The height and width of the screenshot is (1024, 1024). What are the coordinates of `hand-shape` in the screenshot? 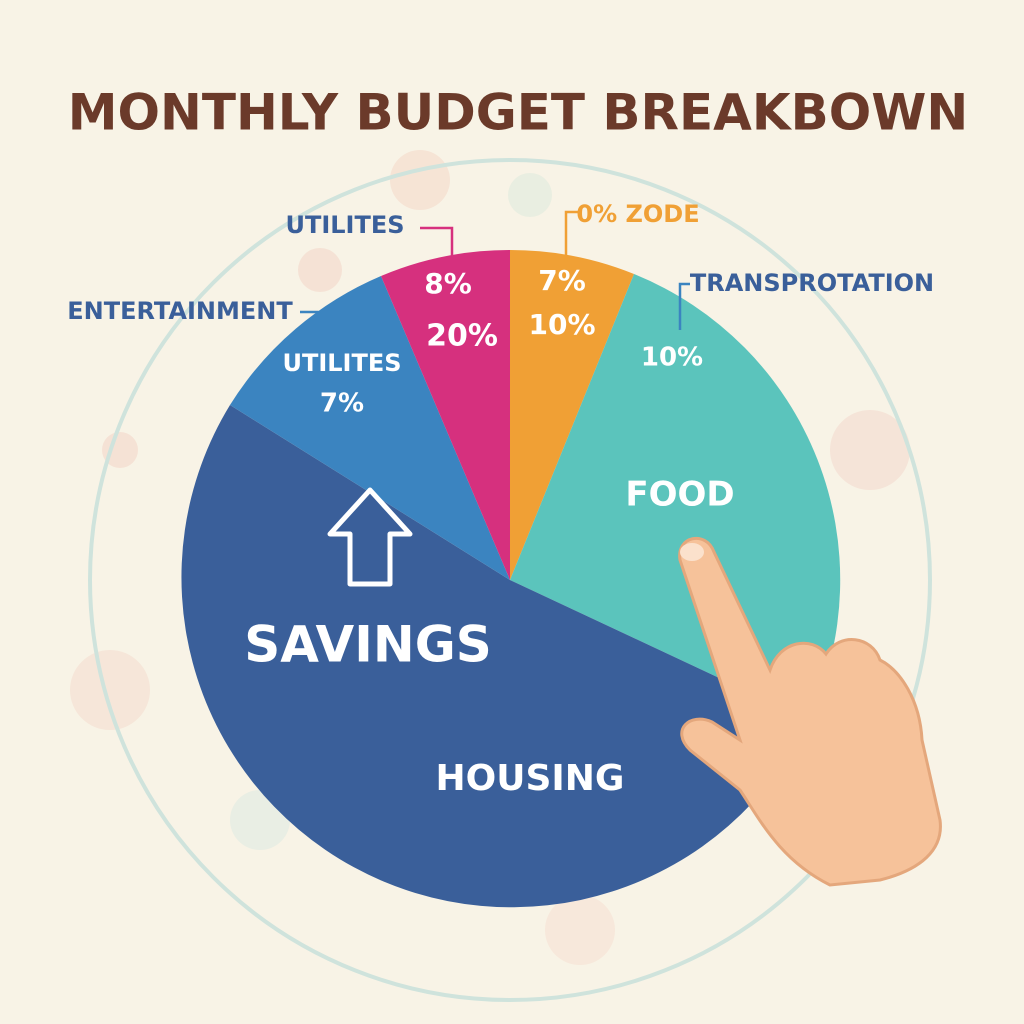 It's located at (810, 711).